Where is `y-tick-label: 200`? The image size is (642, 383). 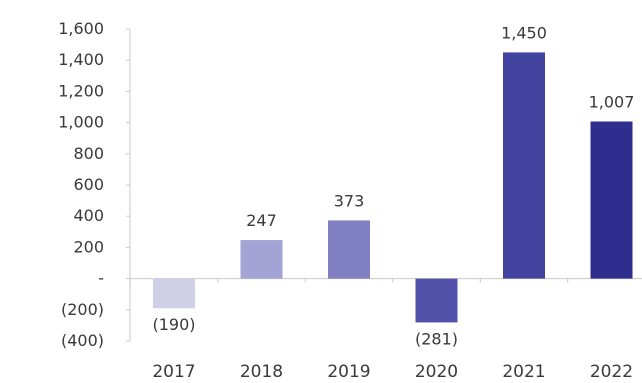
y-tick-label: 200 is located at coordinates (88, 246).